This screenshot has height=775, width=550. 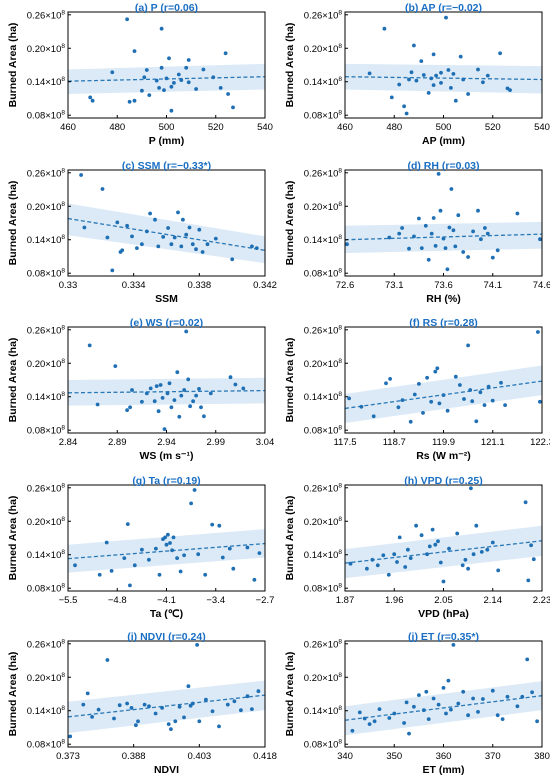 What do you see at coordinates (68, 285) in the screenshot?
I see `x-tick-label: 0.33` at bounding box center [68, 285].